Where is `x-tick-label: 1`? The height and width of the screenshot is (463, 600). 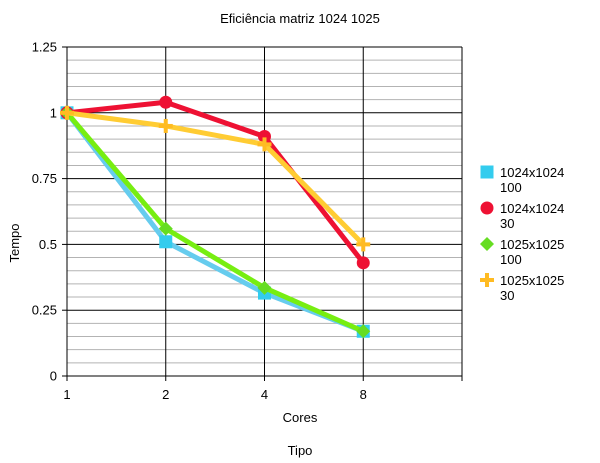 x-tick-label: 1 is located at coordinates (66, 394).